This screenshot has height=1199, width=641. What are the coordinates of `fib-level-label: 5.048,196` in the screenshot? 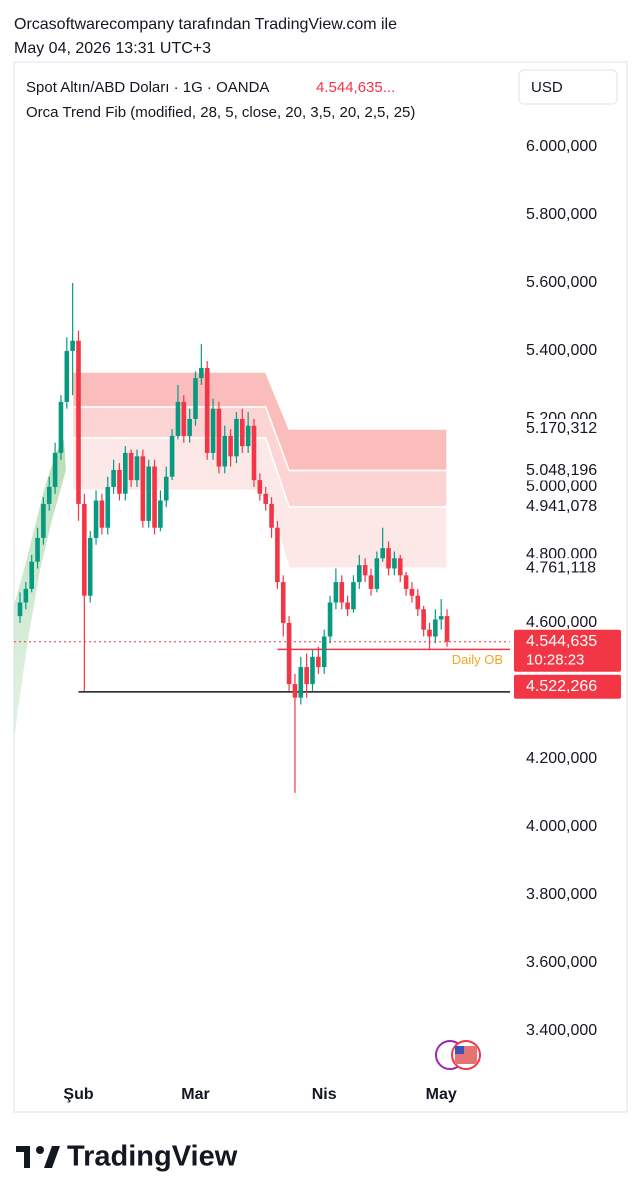 It's located at (561, 470).